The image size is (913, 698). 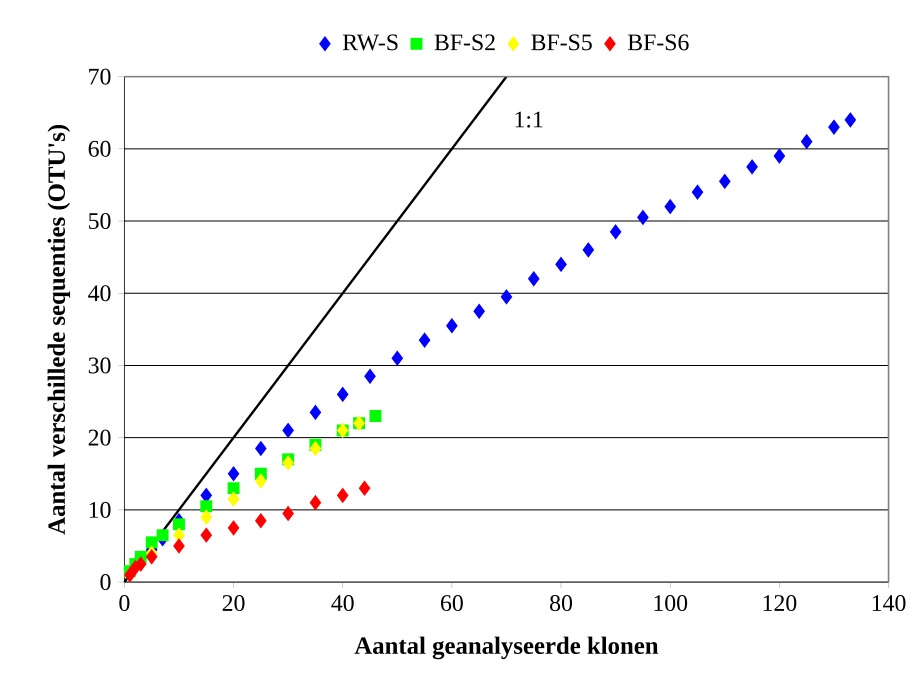 What do you see at coordinates (452, 602) in the screenshot?
I see `x-tick-label: 60` at bounding box center [452, 602].